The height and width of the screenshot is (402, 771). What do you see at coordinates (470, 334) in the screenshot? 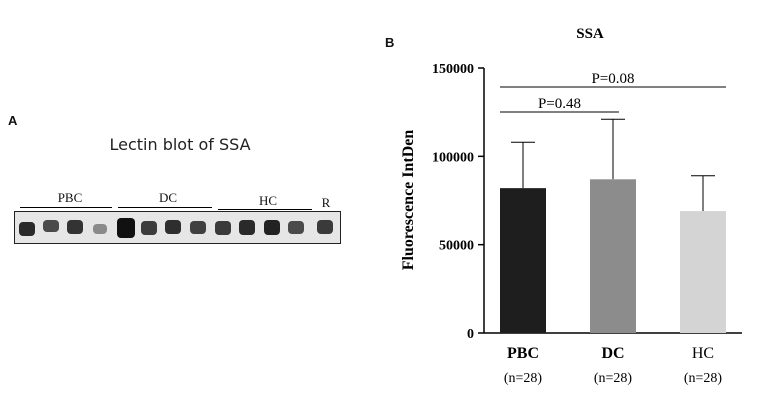
I see `y-tick-label: 0` at bounding box center [470, 334].